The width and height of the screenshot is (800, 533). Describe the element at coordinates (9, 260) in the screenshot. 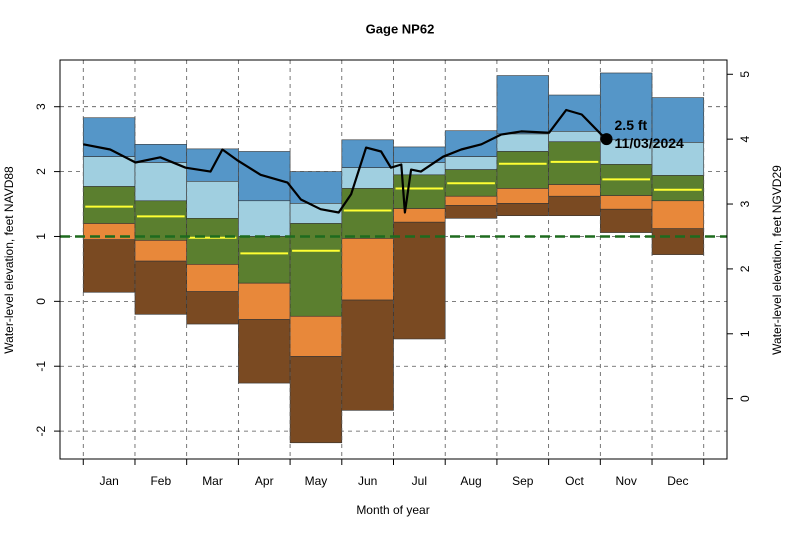

I see `y-axis-label: Water-level elevation, feet NAVD88` at that location.